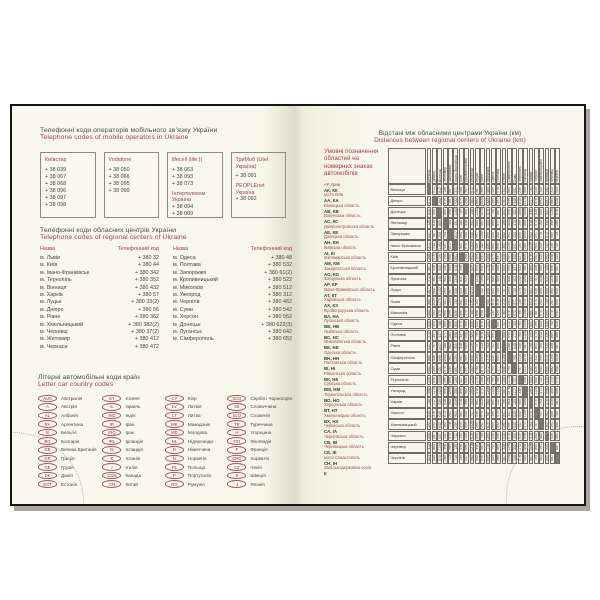 The width and height of the screenshot is (600, 600). I want to click on matrix-cell: 609, so click(466, 346).